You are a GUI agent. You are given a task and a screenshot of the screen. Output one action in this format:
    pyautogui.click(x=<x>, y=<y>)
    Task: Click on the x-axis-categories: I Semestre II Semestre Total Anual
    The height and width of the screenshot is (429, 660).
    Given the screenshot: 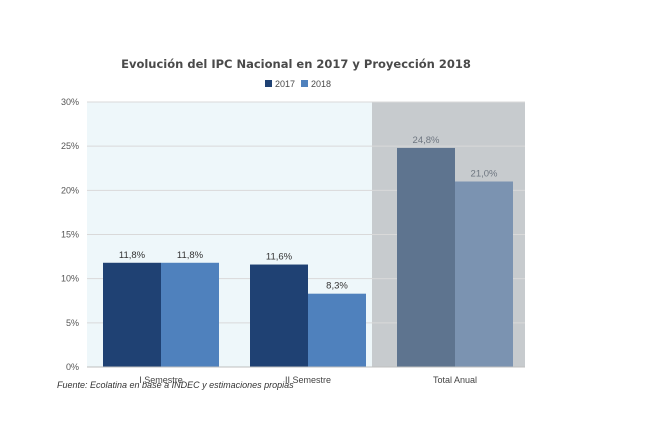 What is the action you would take?
    pyautogui.click(x=308, y=380)
    